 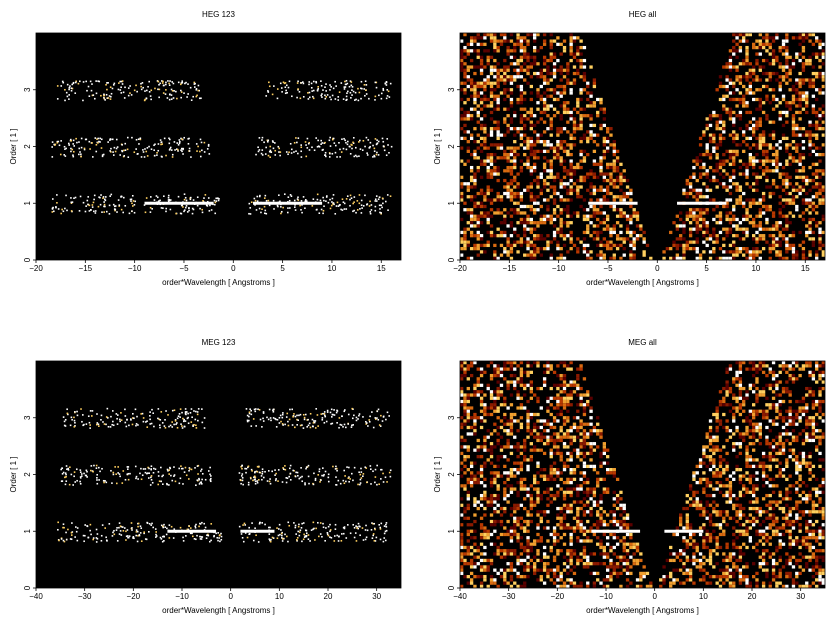 What do you see at coordinates (192, 531) in the screenshot?
I see `order-1-streak` at bounding box center [192, 531].